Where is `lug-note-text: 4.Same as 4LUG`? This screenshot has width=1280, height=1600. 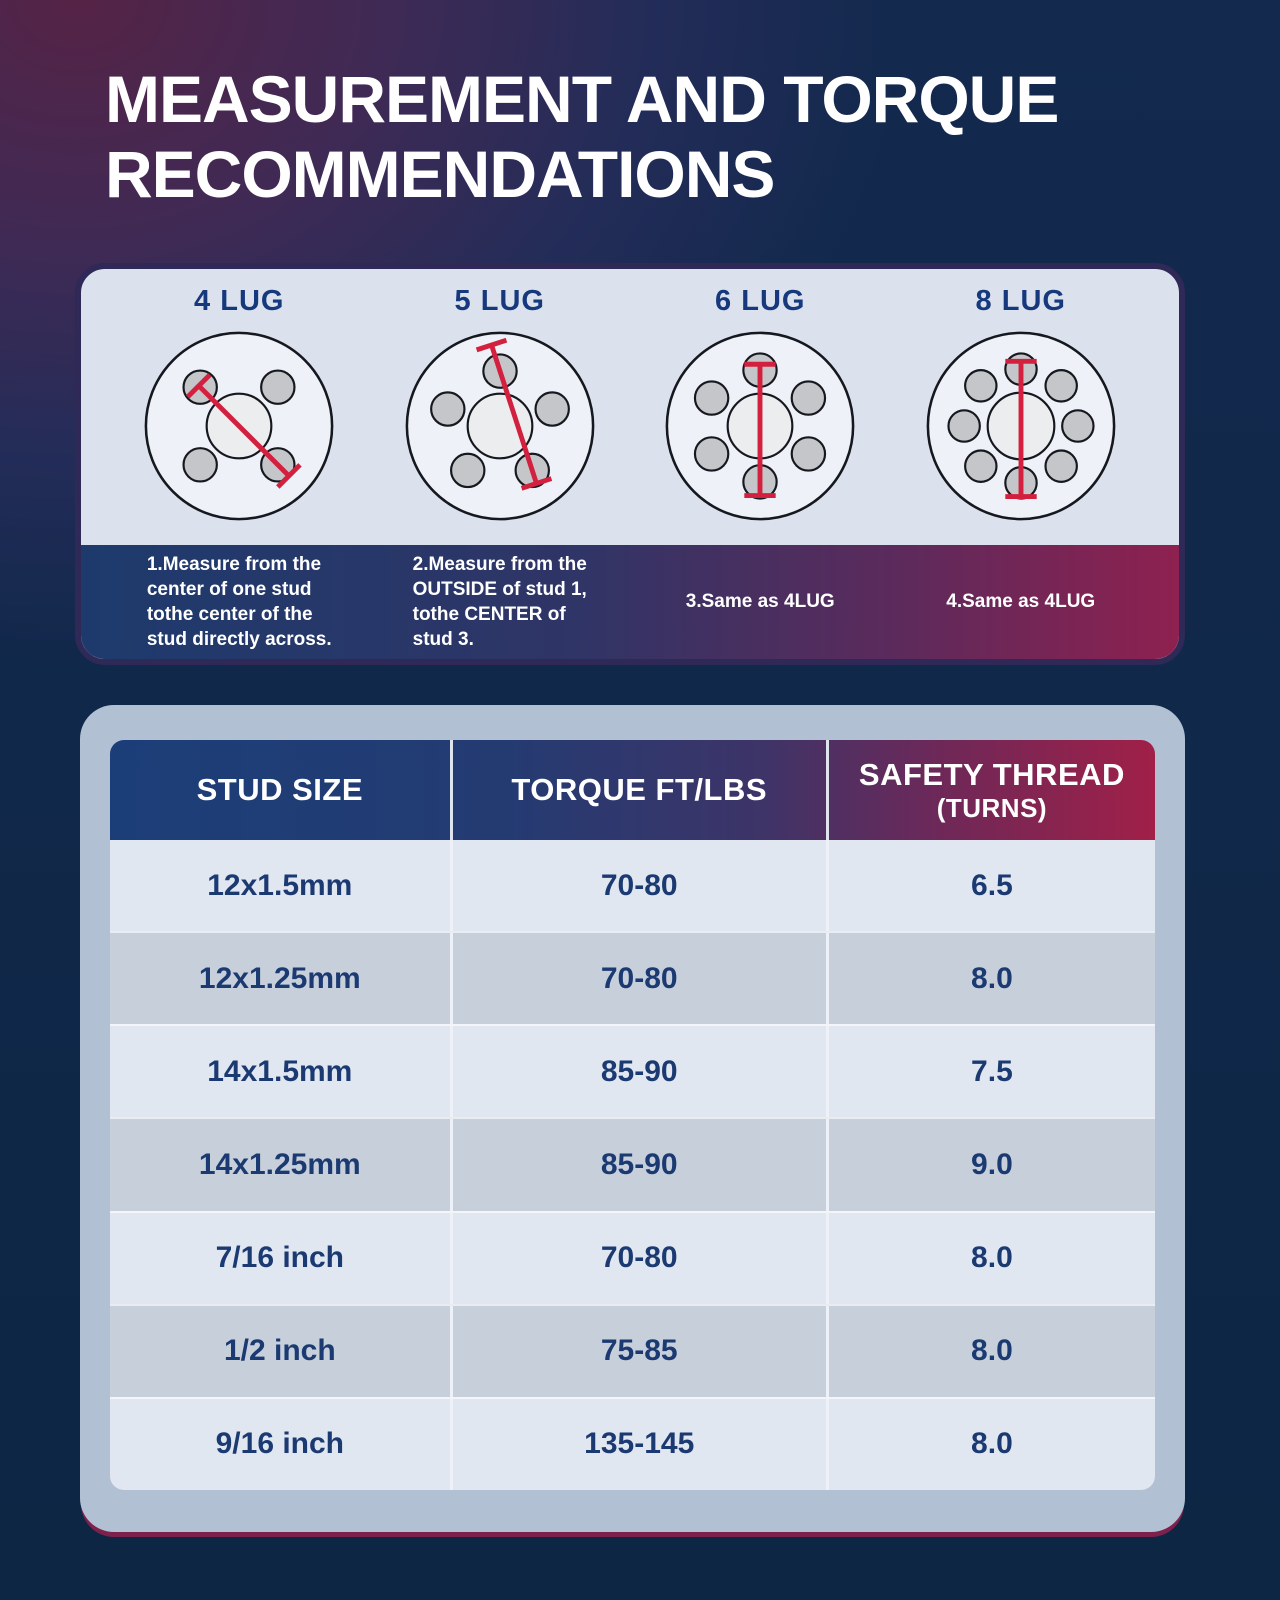 lug-note-text: 4.Same as 4LUG is located at coordinates (1021, 602).